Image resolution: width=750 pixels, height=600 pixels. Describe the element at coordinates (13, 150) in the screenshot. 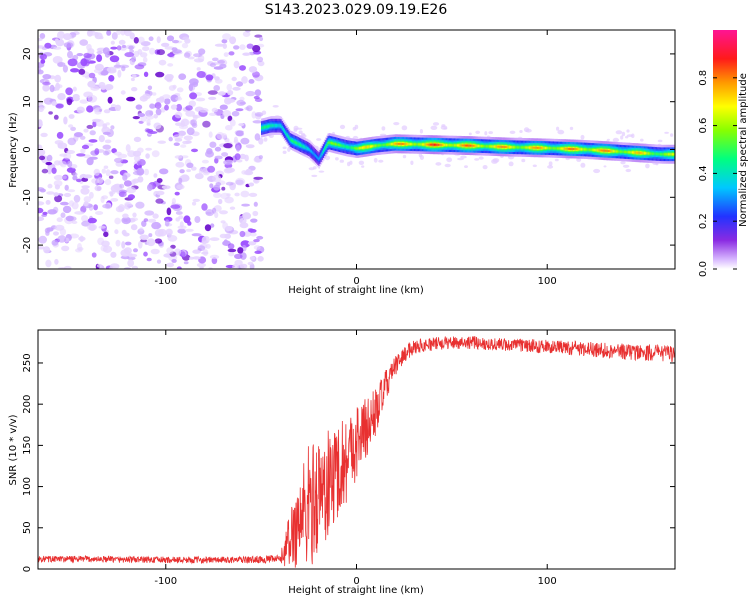

I see `spectrogram-ylabel: Frequency (Hz)` at that location.